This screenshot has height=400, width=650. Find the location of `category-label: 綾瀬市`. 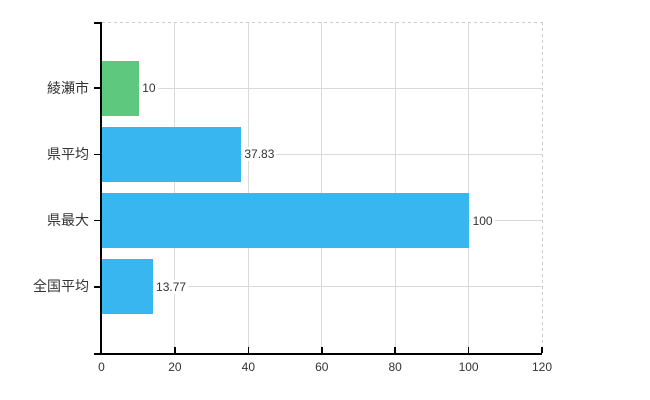

category-label: 綾瀬市 is located at coordinates (68, 87).